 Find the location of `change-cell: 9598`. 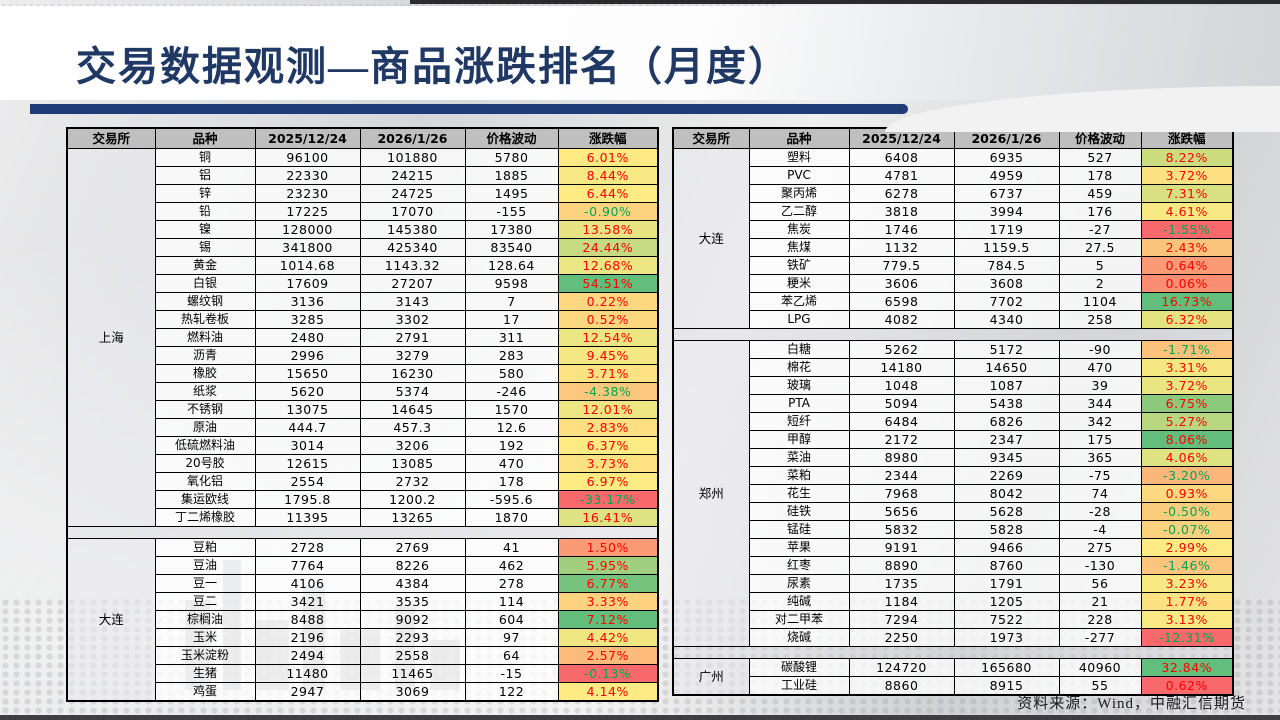

change-cell: 9598 is located at coordinates (511, 283).